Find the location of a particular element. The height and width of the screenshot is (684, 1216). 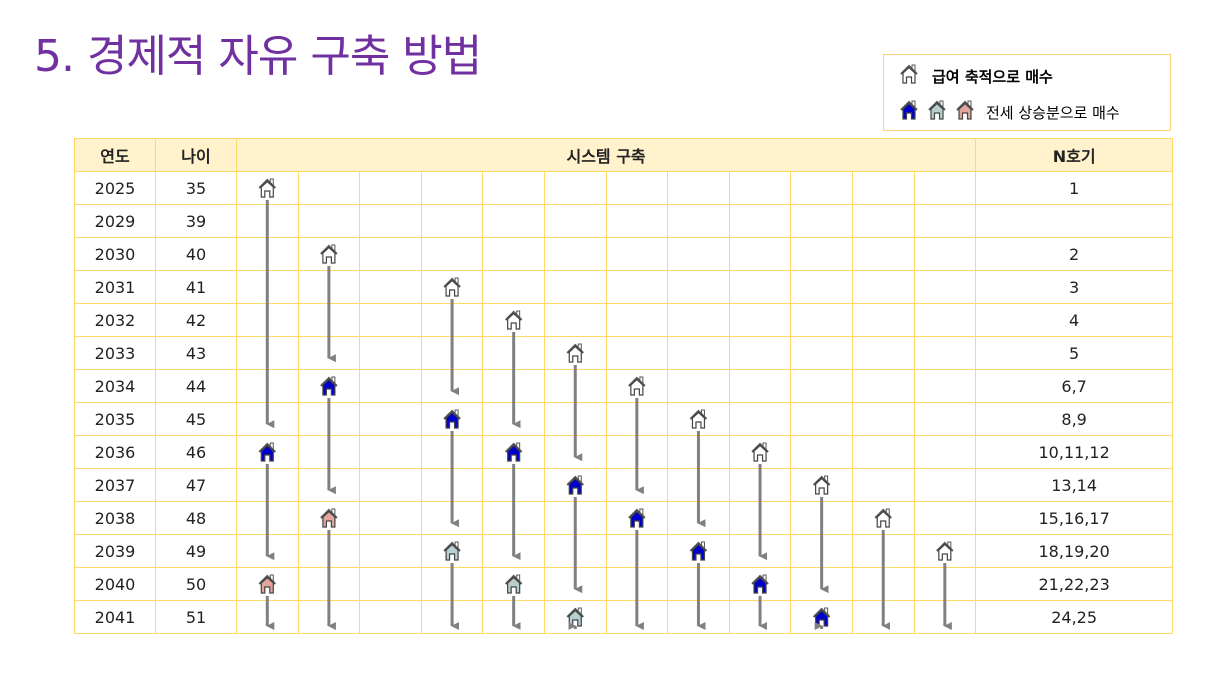

cell-n: 24,25 is located at coordinates (1074, 617).